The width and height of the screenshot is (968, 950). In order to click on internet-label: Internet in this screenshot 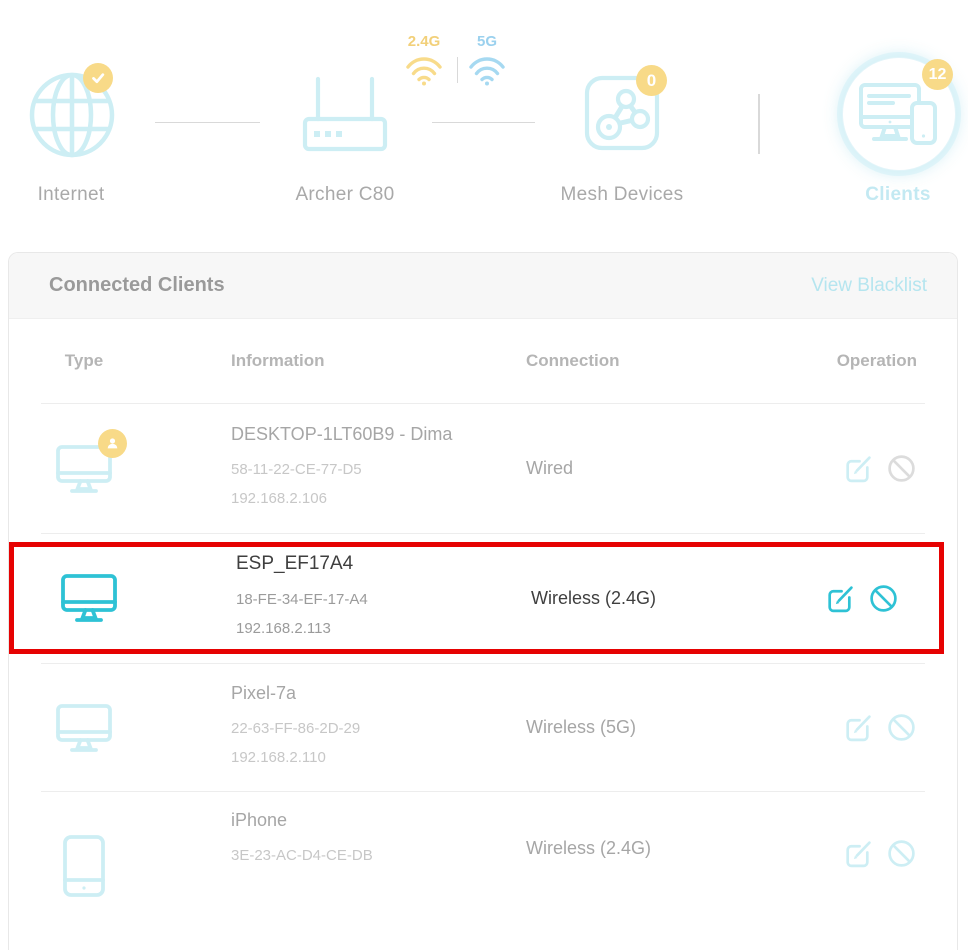, I will do `click(71, 194)`.